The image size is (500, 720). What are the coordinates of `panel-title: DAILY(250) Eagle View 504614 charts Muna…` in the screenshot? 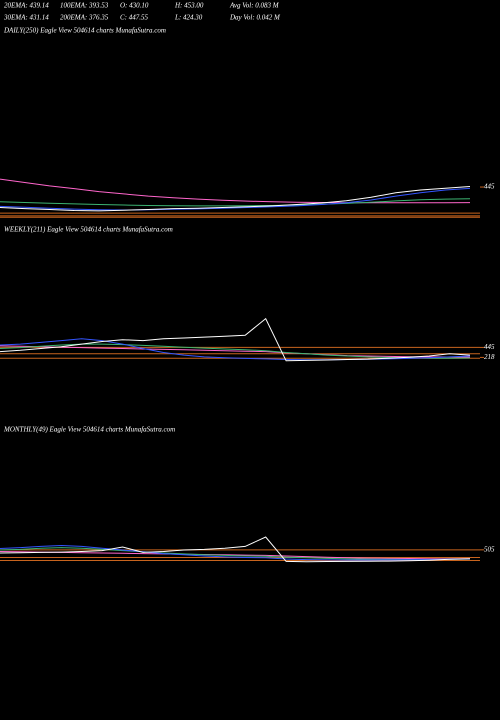 It's located at (84, 31).